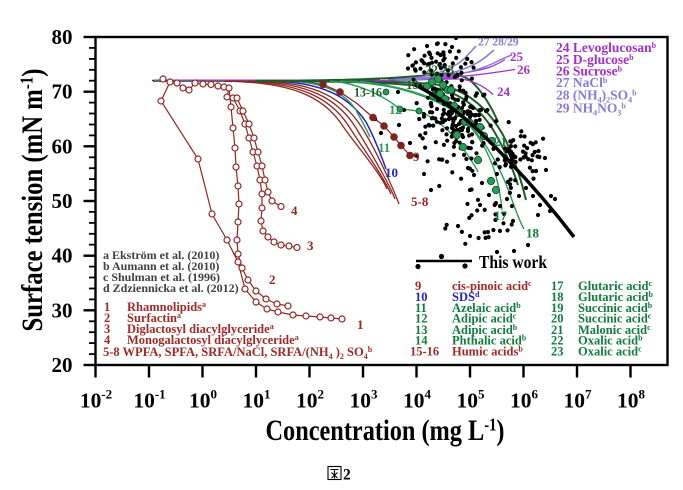 The image size is (683, 490). What do you see at coordinates (615, 286) in the screenshot?
I see `svg-text: Glutaric acidc` at bounding box center [615, 286].